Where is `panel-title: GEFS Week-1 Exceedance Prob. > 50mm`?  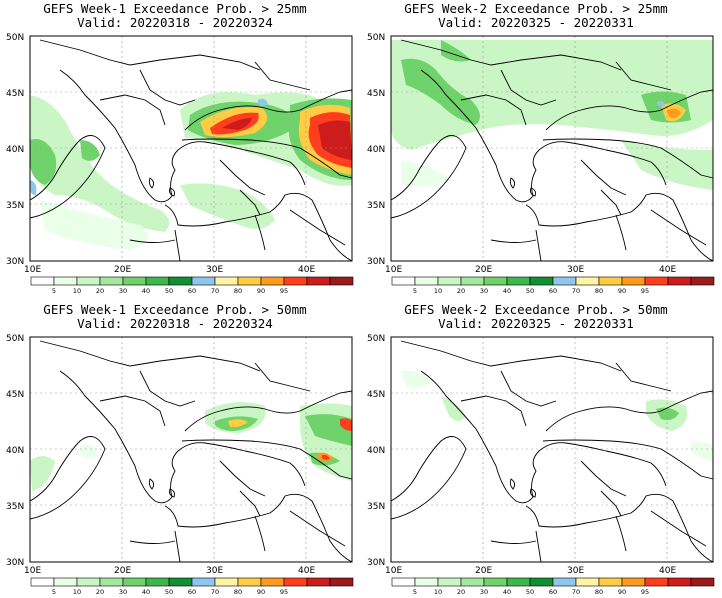 panel-title: GEFS Week-1 Exceedance Prob. > 50mm is located at coordinates (175, 309).